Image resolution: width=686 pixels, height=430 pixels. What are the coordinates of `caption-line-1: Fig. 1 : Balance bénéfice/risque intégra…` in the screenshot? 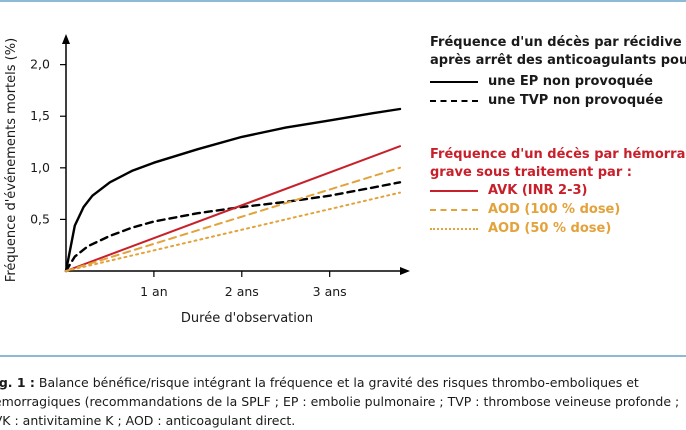 It's located at (319, 383).